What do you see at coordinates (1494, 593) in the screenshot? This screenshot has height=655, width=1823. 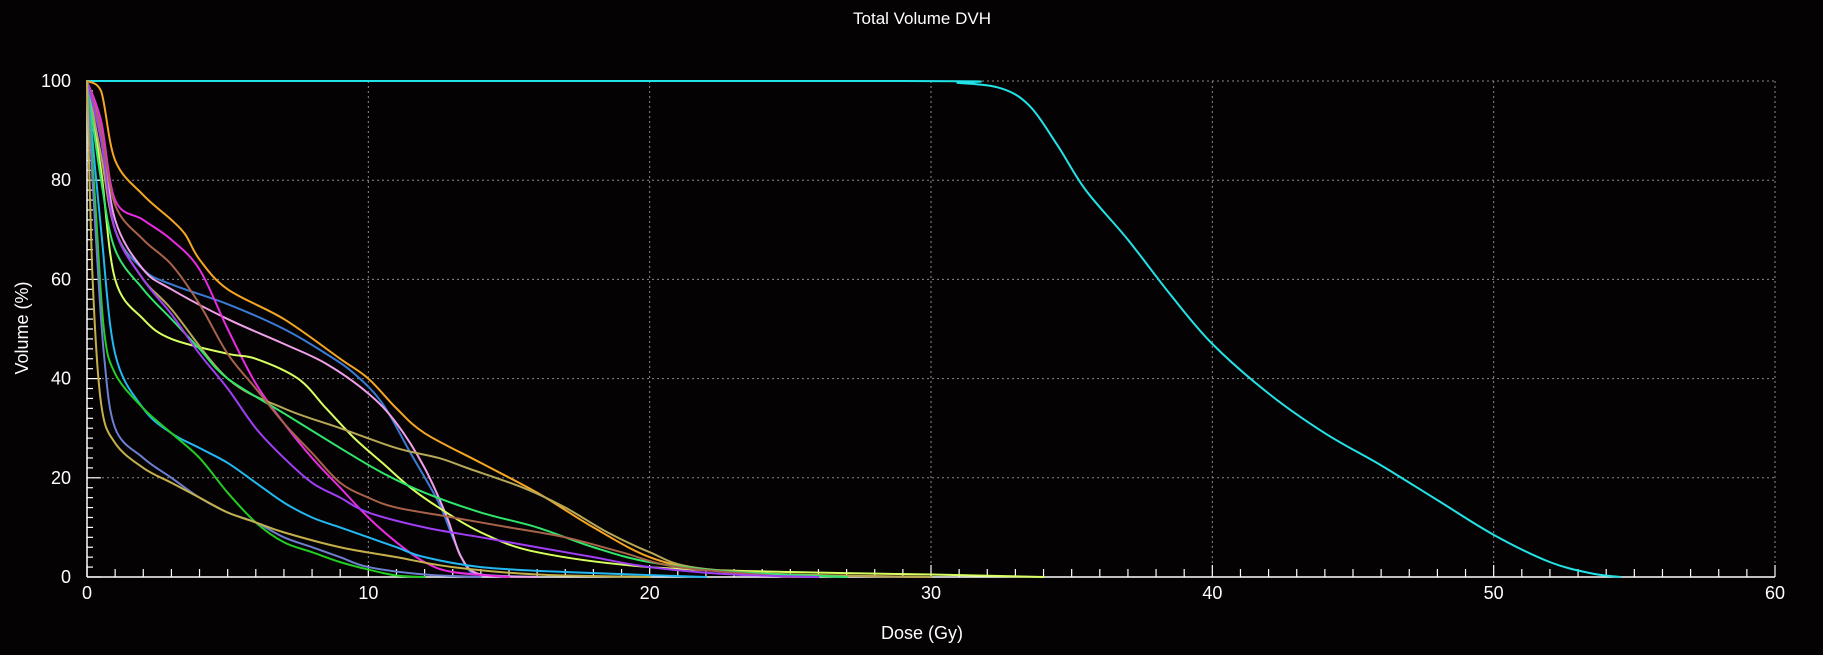 I see `x-tick-label: 50` at bounding box center [1494, 593].